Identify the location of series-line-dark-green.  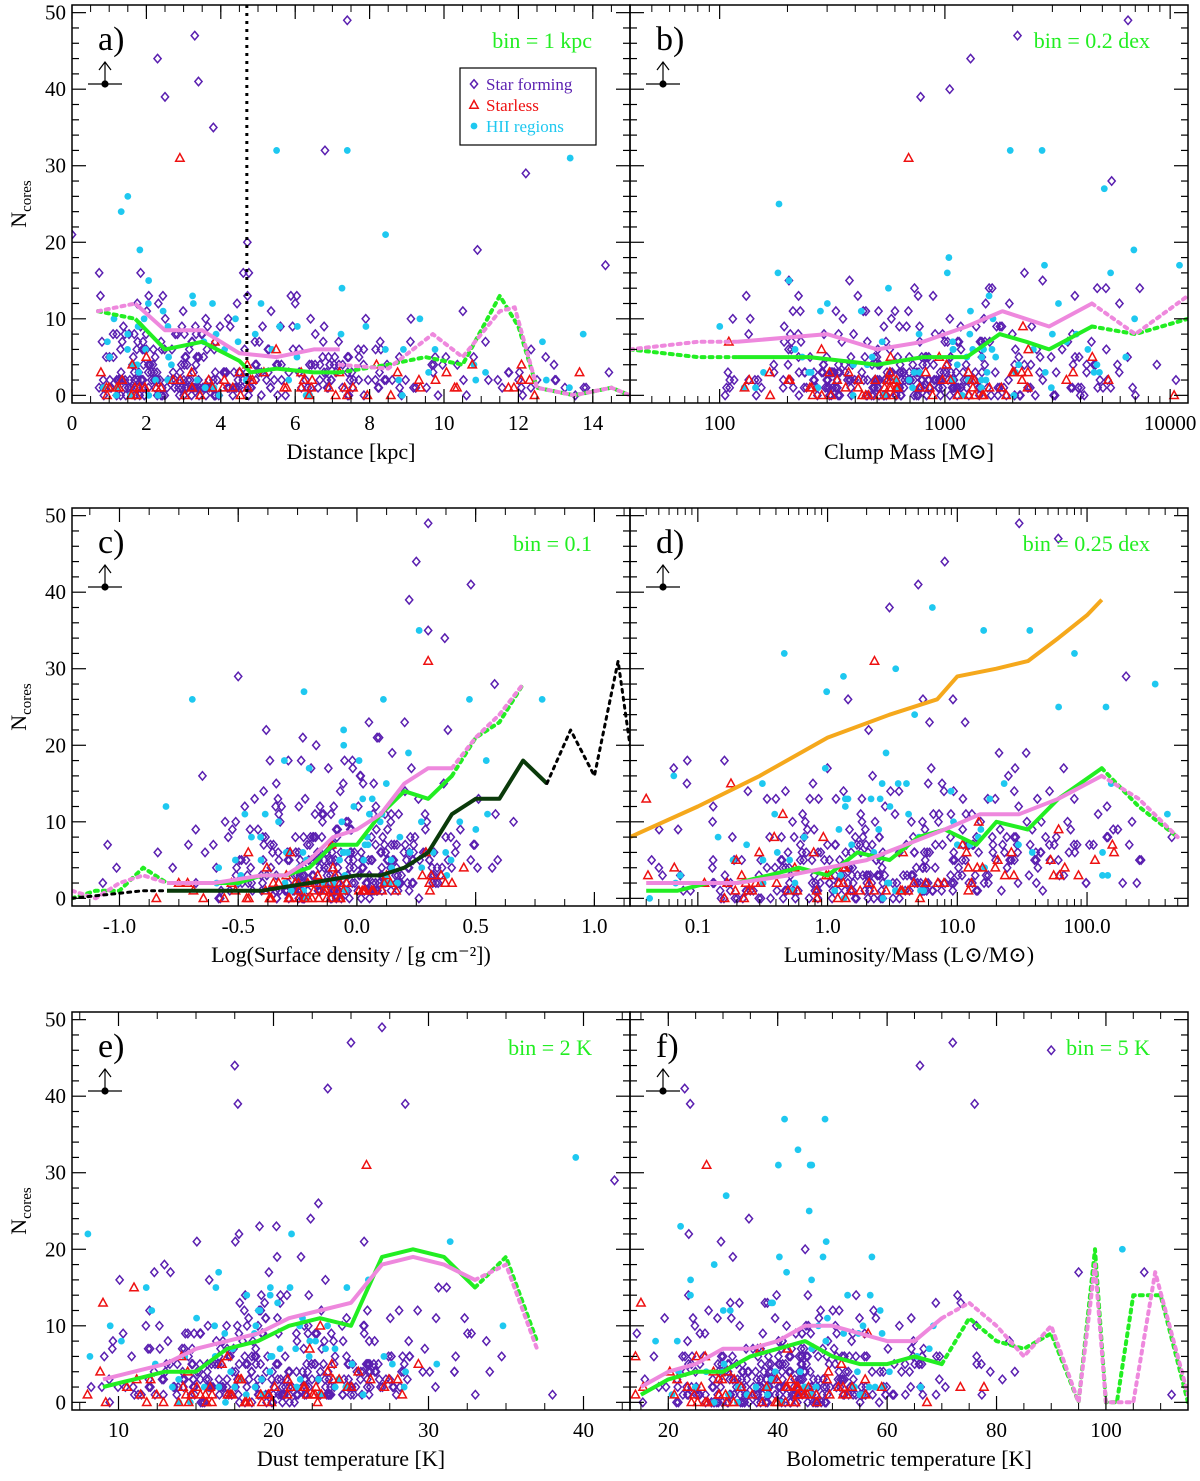
(358, 825).